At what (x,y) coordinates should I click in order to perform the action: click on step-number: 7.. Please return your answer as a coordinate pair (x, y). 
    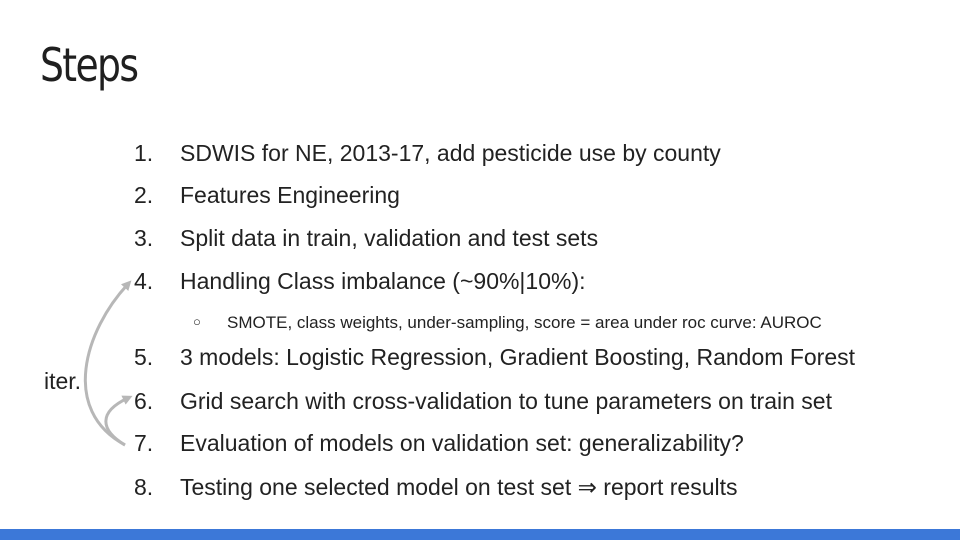
    Looking at the image, I should click on (144, 443).